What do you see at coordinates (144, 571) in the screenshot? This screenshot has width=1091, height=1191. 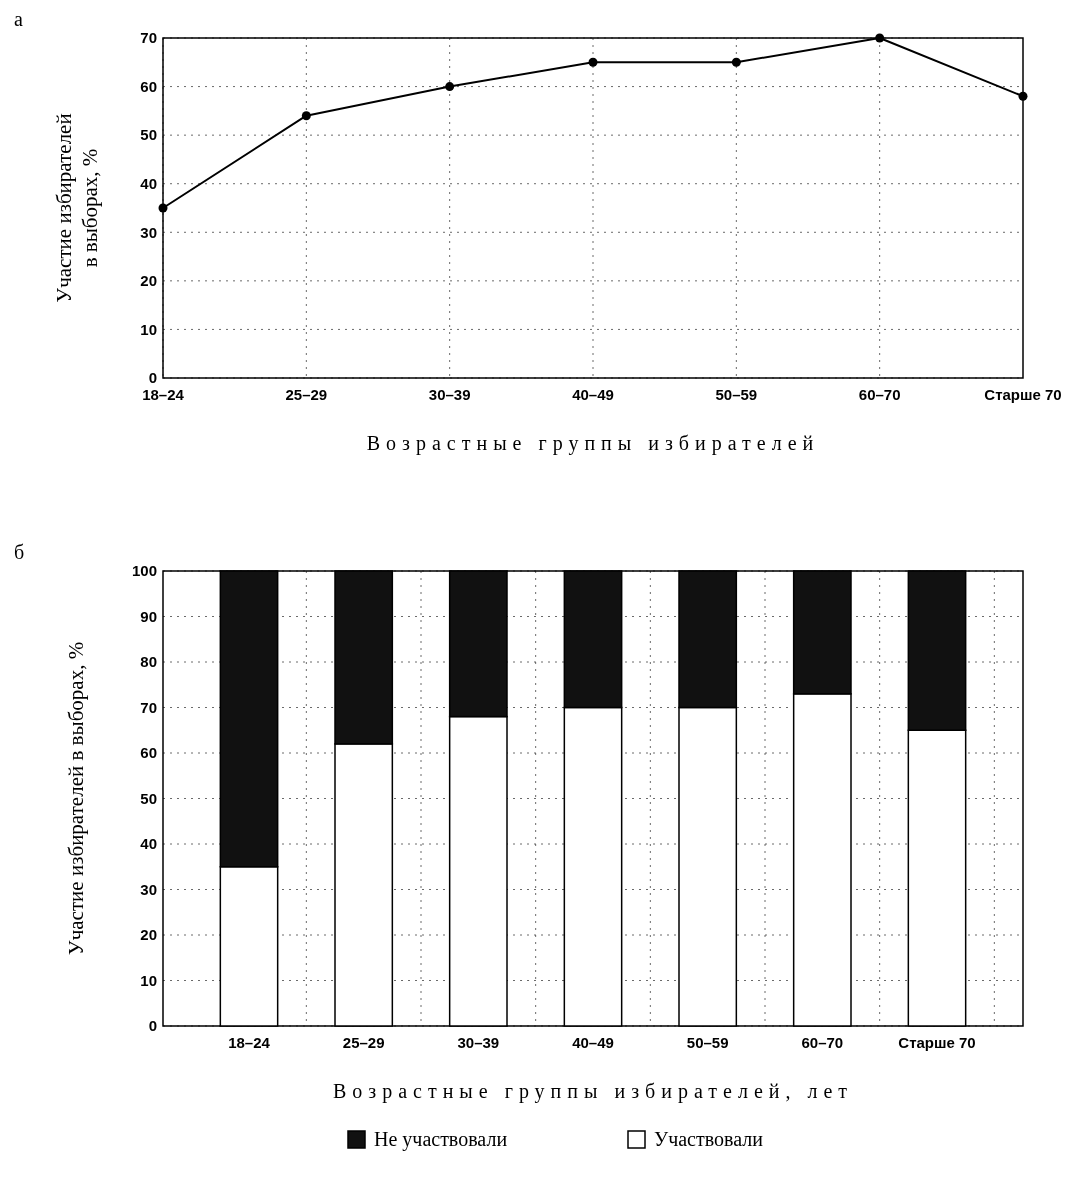 I see `y-tick-label: 100` at bounding box center [144, 571].